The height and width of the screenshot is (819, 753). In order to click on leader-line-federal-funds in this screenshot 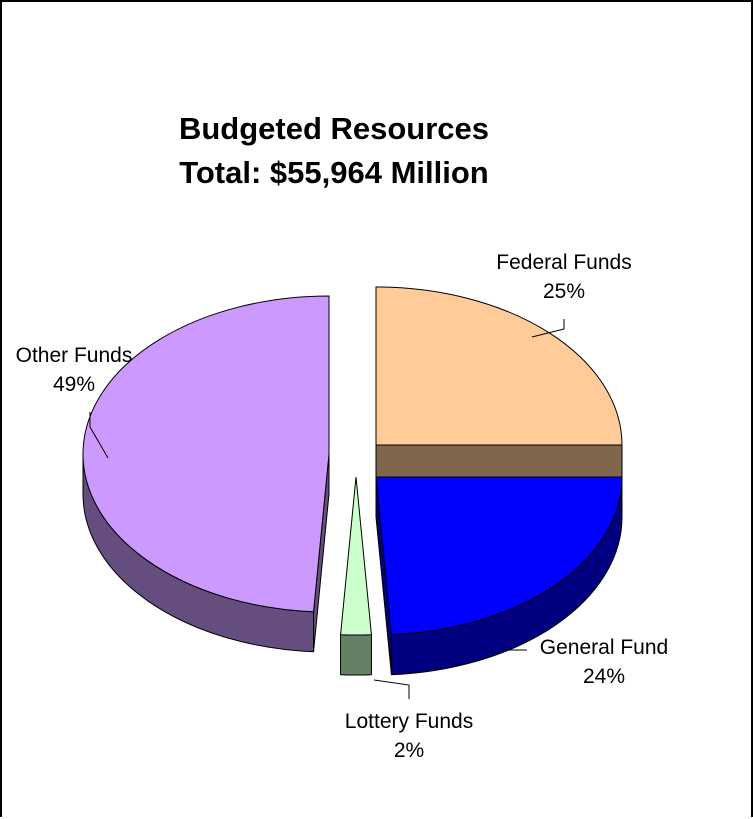, I will do `click(548, 328)`.